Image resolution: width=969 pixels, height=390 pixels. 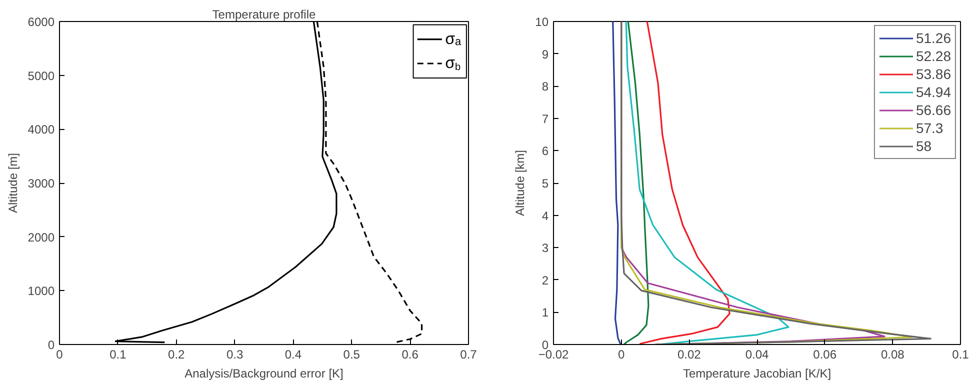 What do you see at coordinates (351, 355) in the screenshot?
I see `x-tick-label: 0.5` at bounding box center [351, 355].